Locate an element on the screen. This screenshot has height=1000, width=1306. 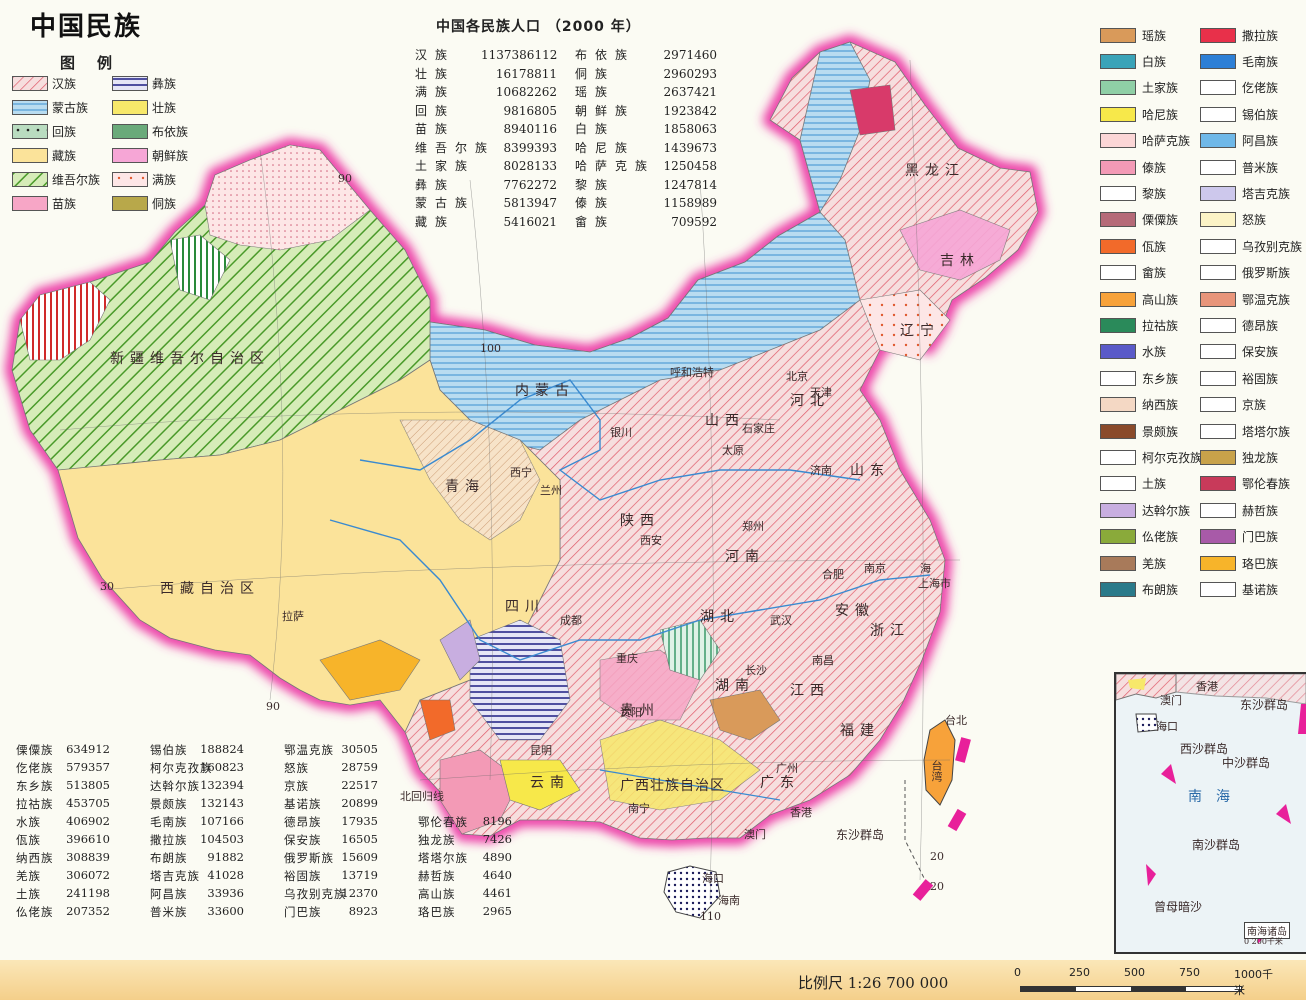
label-henan: 河南 is located at coordinates (745, 557).